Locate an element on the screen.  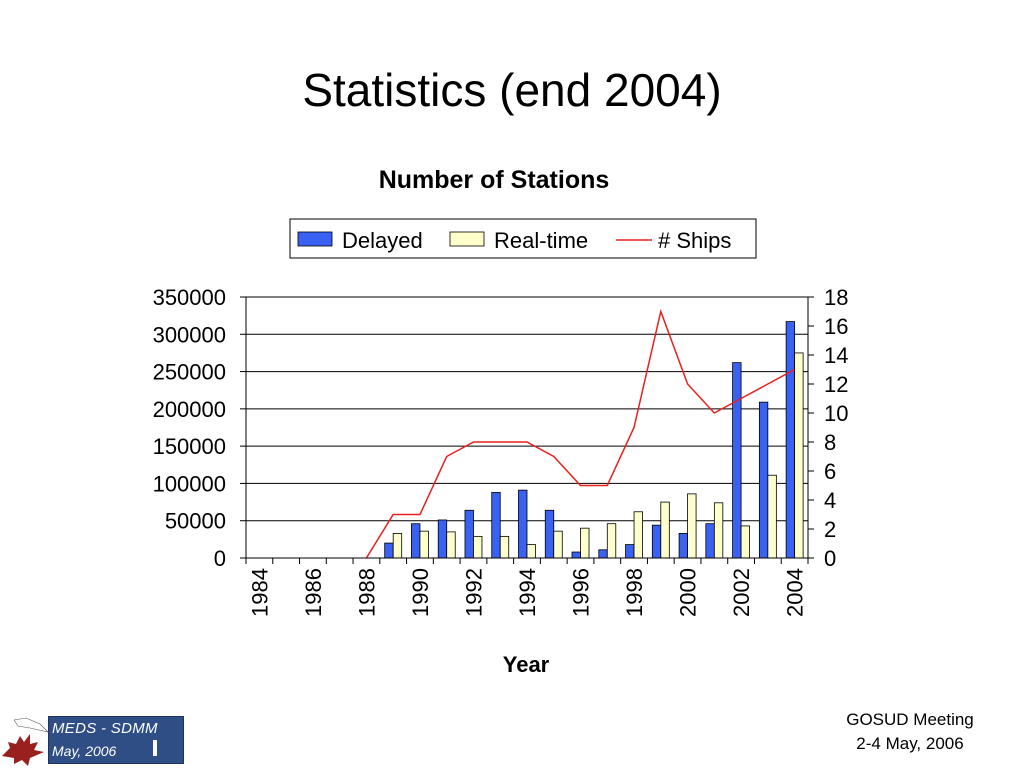
x-axis-title: Year is located at coordinates (526, 664).